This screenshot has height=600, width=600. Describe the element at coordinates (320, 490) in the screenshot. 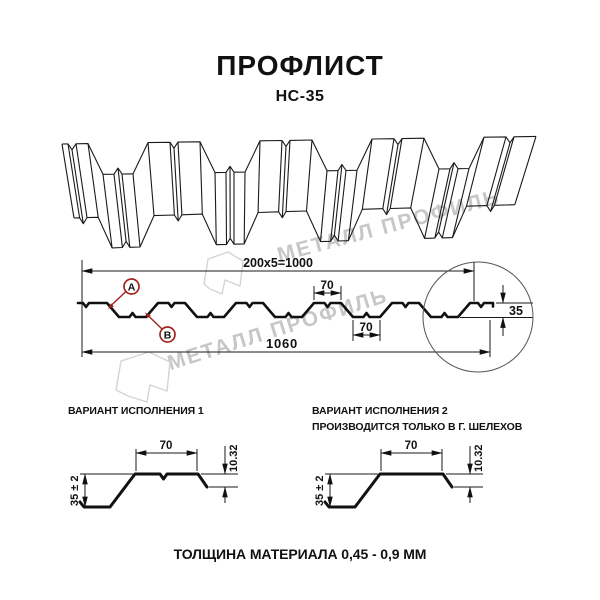

I see `v2-dim-height: 35 ± 2` at that location.